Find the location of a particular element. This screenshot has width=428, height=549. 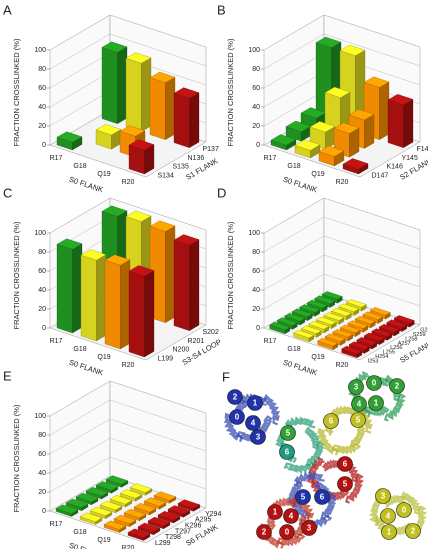

depth-tick-label: S259 is located at coordinates (419, 335).